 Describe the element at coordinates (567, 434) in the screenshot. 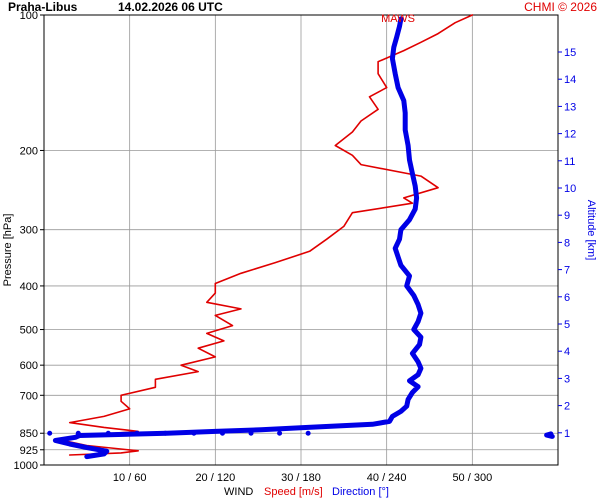

I see `altitude-tick-label: 1` at that location.